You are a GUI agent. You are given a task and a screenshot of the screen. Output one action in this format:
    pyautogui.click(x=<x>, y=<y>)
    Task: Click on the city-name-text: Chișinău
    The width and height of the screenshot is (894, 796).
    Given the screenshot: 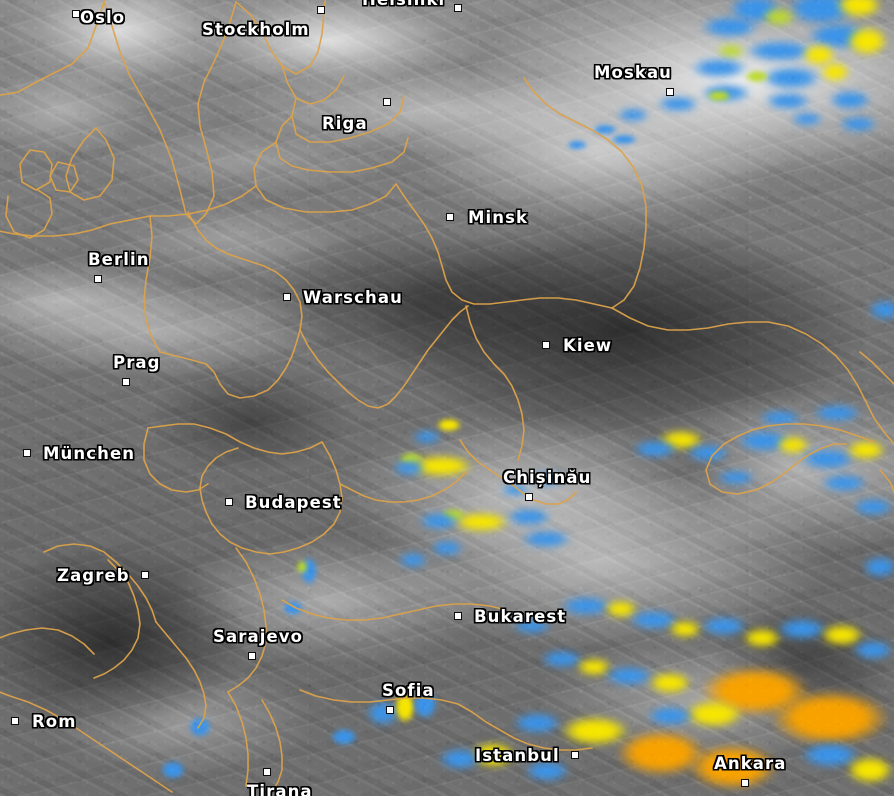 What is the action you would take?
    pyautogui.click(x=547, y=477)
    